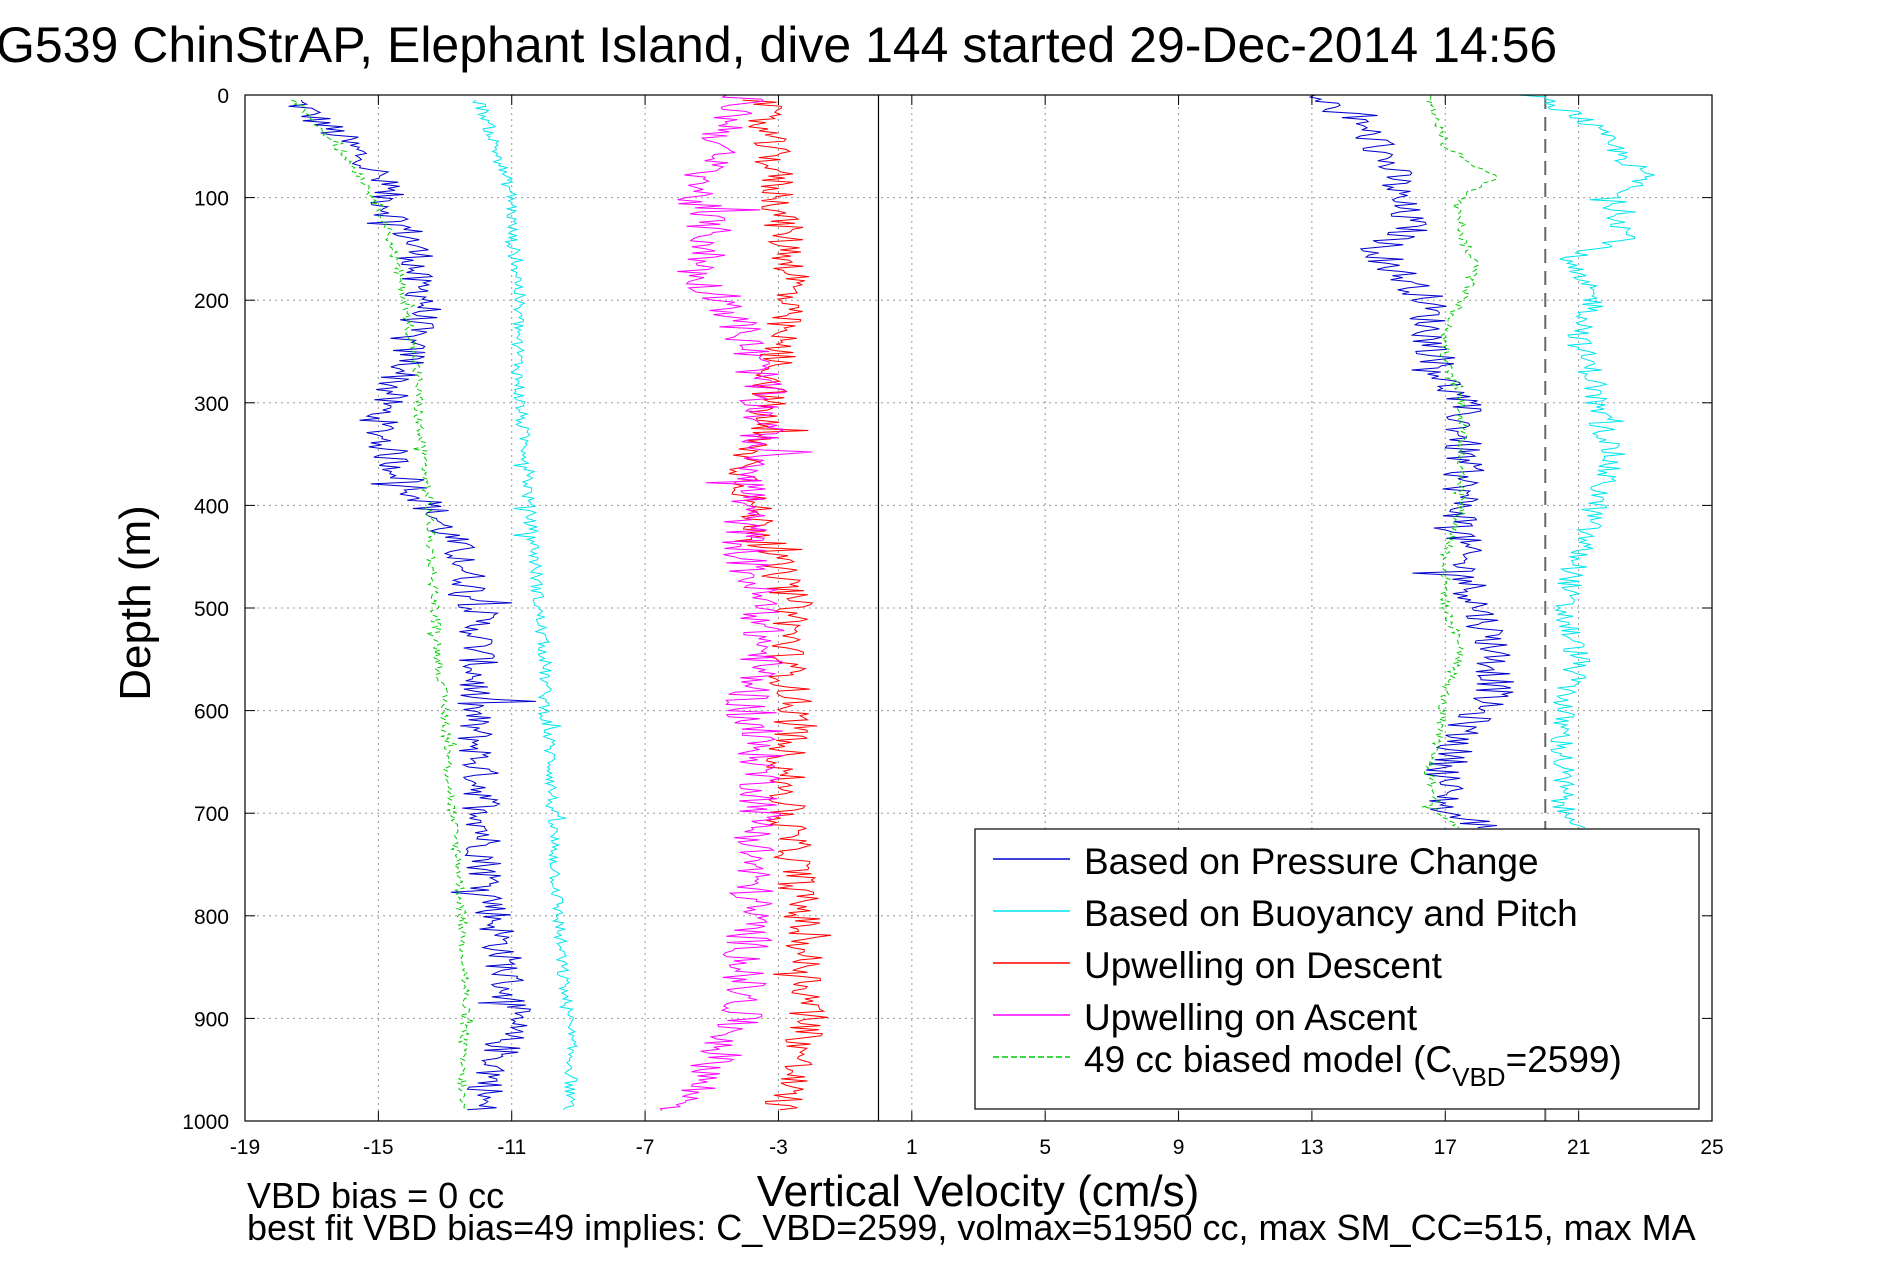  Describe the element at coordinates (1331, 913) in the screenshot. I see `legend-label: Based on Buoyancy and Pitch` at that location.